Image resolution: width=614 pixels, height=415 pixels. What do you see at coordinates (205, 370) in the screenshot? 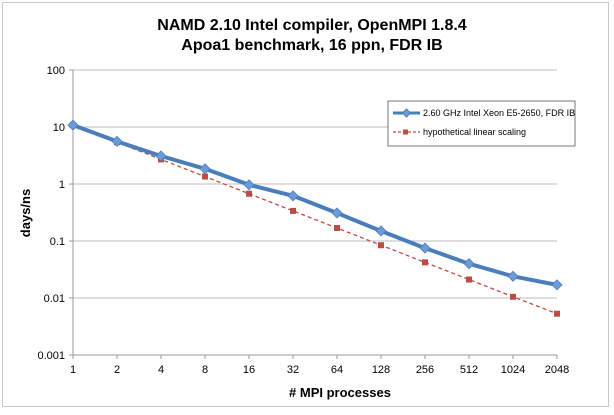
I see `x-tick-label: 8` at bounding box center [205, 370].